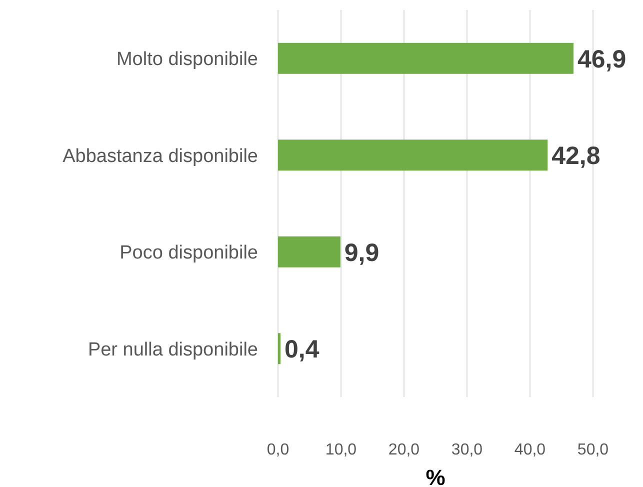 Image resolution: width=643 pixels, height=487 pixels. I want to click on data-label: 46,9, so click(601, 59).